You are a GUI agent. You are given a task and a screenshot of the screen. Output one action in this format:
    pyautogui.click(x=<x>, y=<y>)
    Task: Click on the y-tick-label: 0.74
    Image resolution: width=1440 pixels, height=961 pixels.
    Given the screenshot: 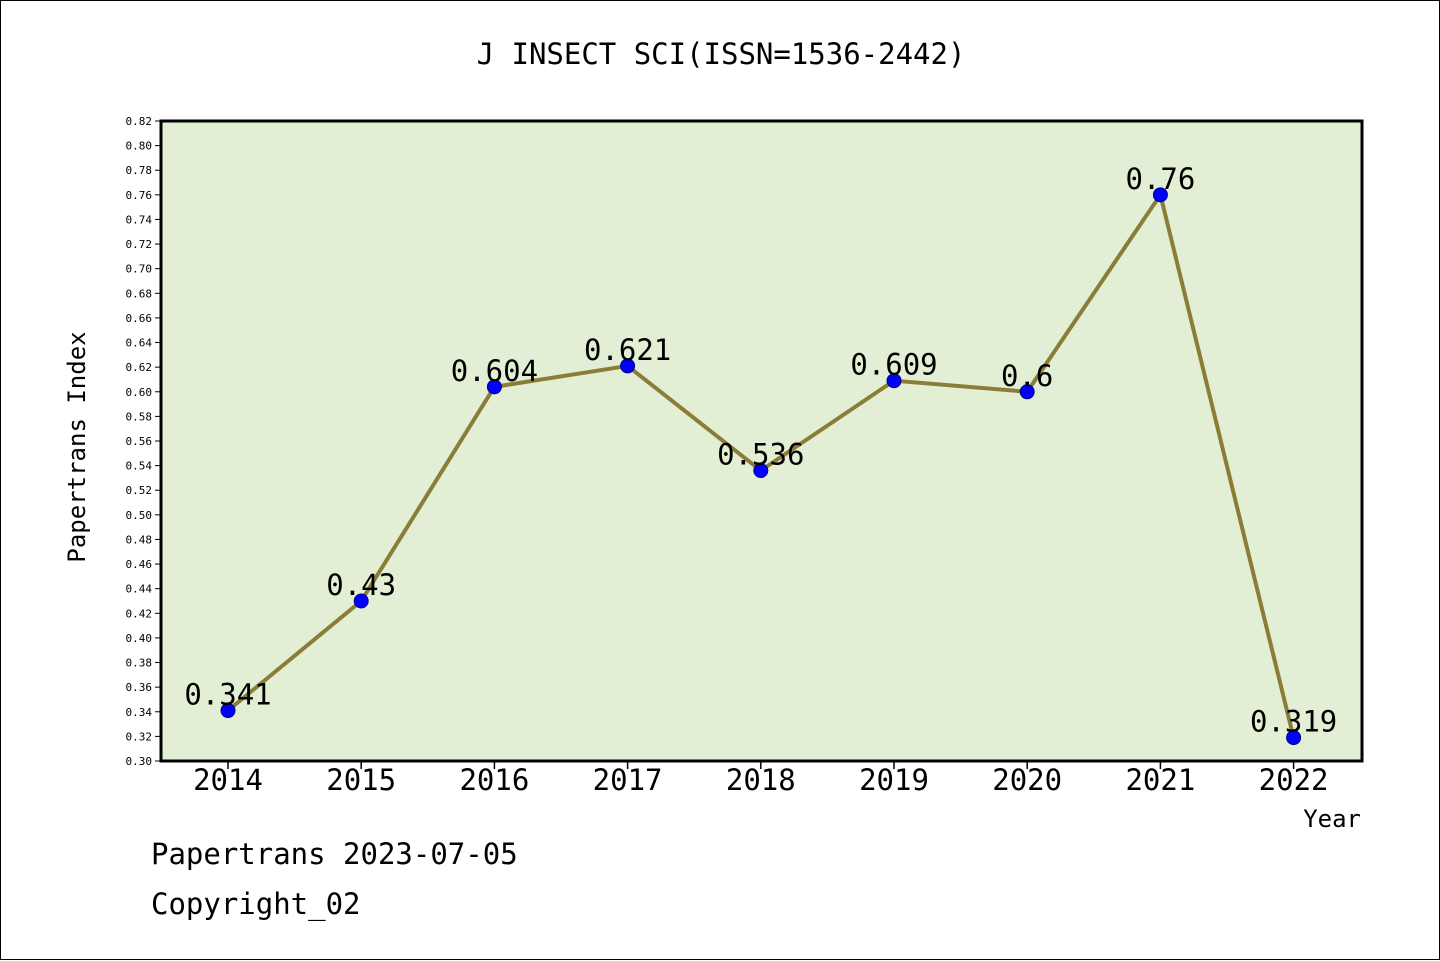 What is the action you would take?
    pyautogui.click(x=139, y=219)
    